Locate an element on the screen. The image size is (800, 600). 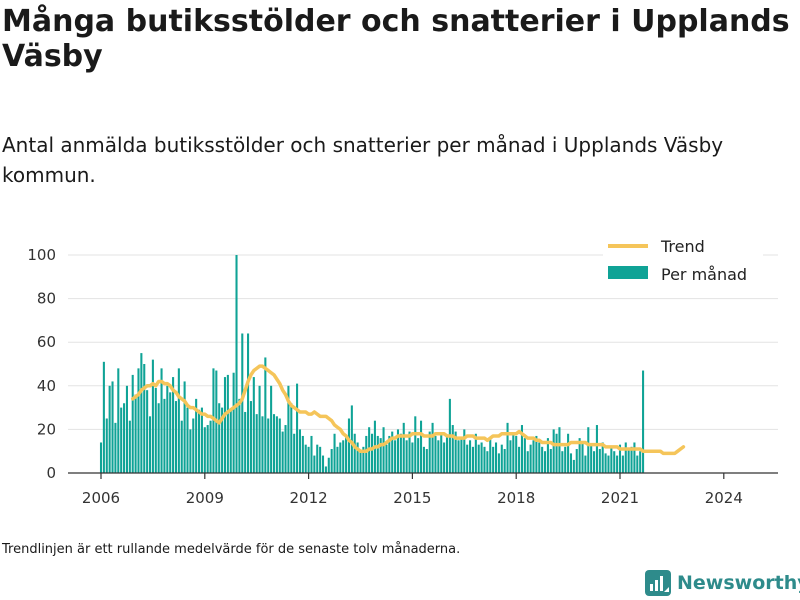
y-tick-label-40: 40 is located at coordinates (46, 386).